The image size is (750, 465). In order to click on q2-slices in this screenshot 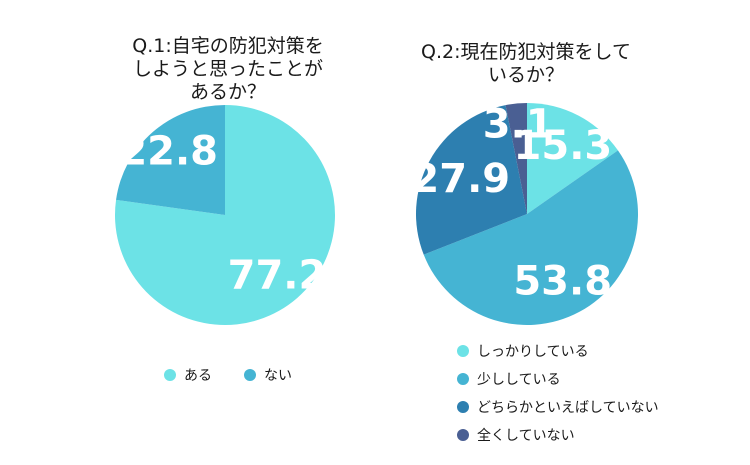, I will do `click(526, 214)`.